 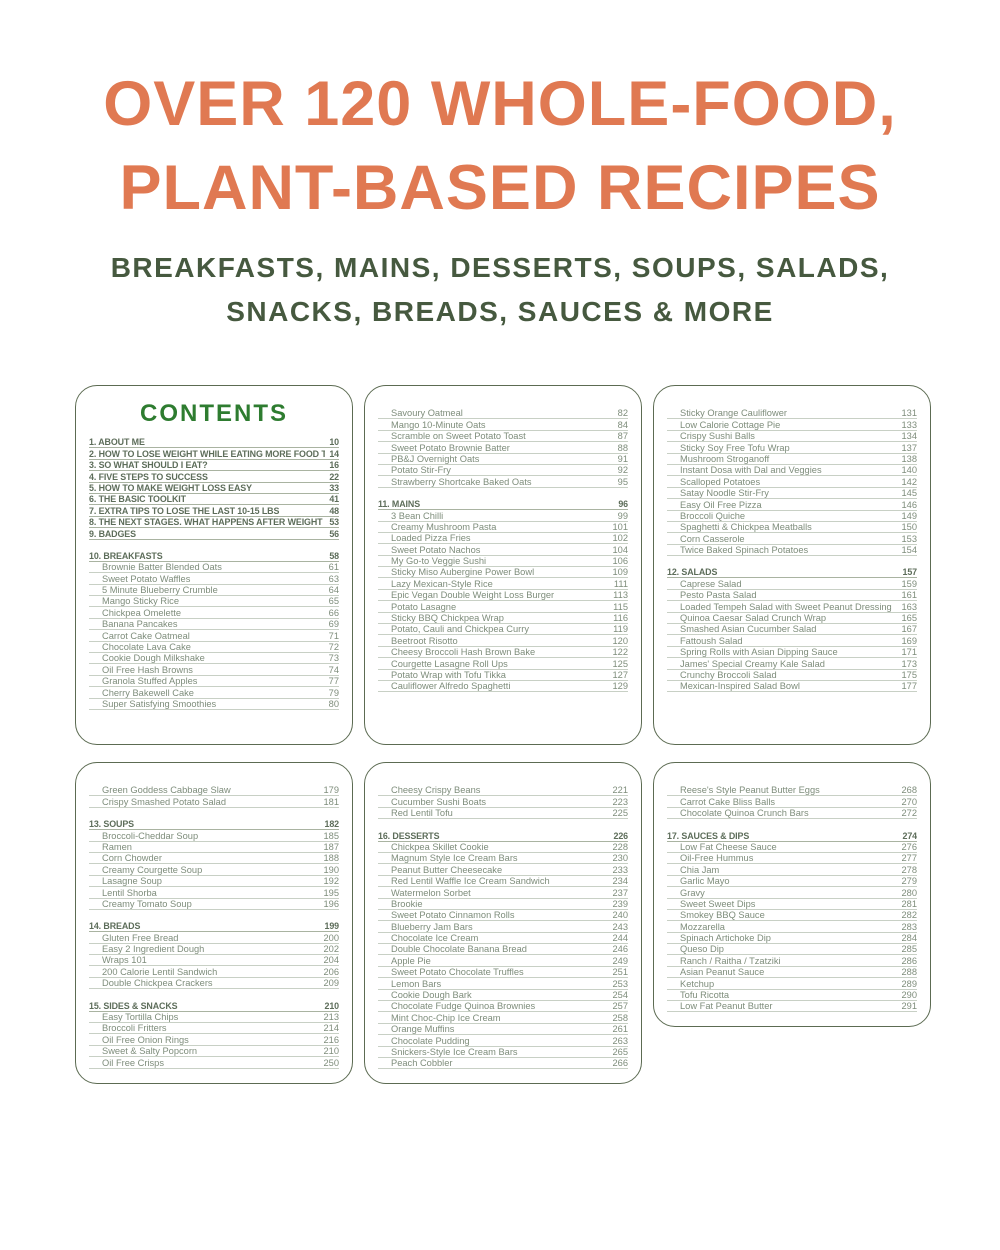 I want to click on toc-entry-label: Easy Oil Free Pizza, so click(x=721, y=504).